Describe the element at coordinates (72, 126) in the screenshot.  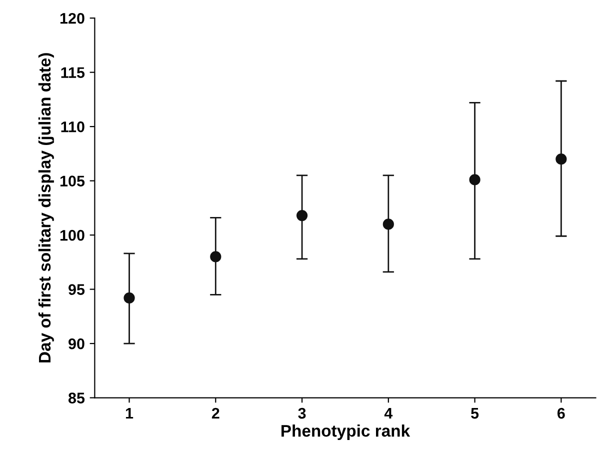
I see `y-tick-label: 110` at that location.